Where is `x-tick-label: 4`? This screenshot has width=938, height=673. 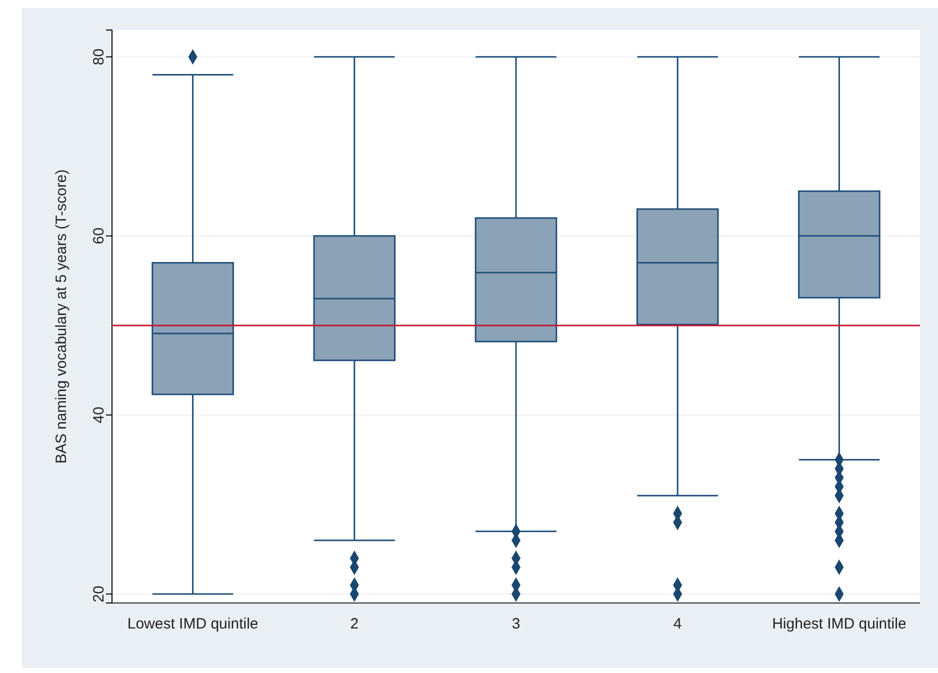 x-tick-label: 4 is located at coordinates (677, 624).